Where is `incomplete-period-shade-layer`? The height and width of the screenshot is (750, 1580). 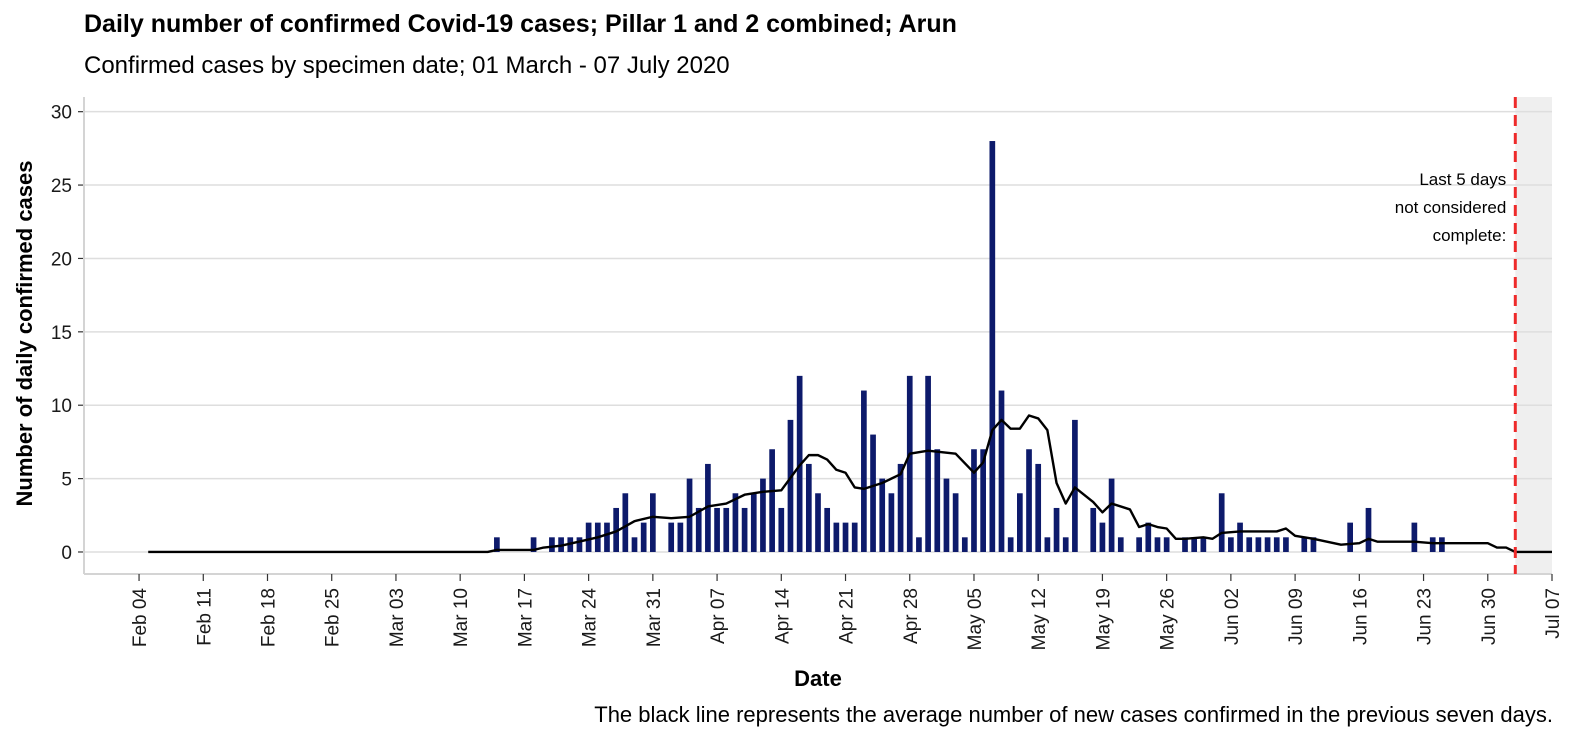
incomplete-period-shade-layer is located at coordinates (1533, 335).